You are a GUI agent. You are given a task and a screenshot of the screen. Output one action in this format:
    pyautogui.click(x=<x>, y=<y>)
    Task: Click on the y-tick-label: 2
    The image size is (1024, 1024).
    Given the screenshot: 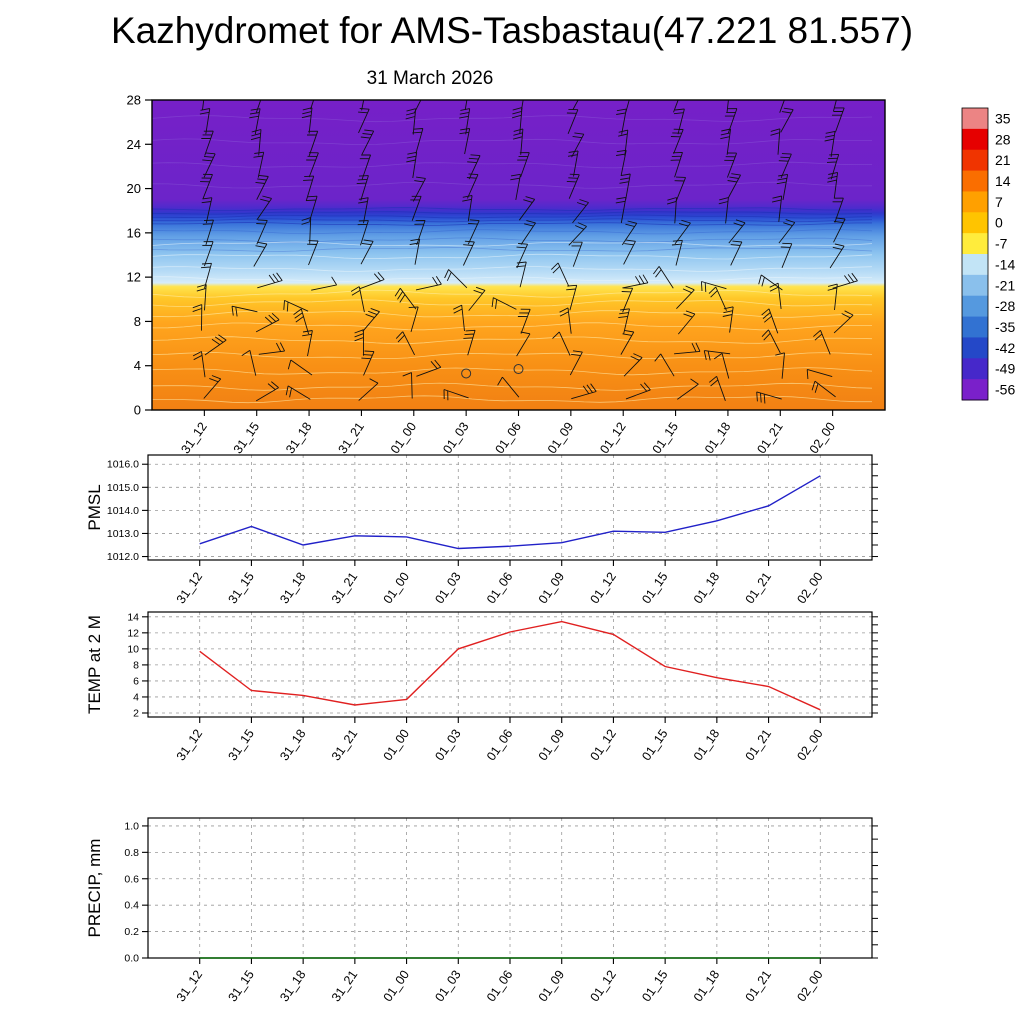 What is the action you would take?
    pyautogui.click(x=136, y=713)
    